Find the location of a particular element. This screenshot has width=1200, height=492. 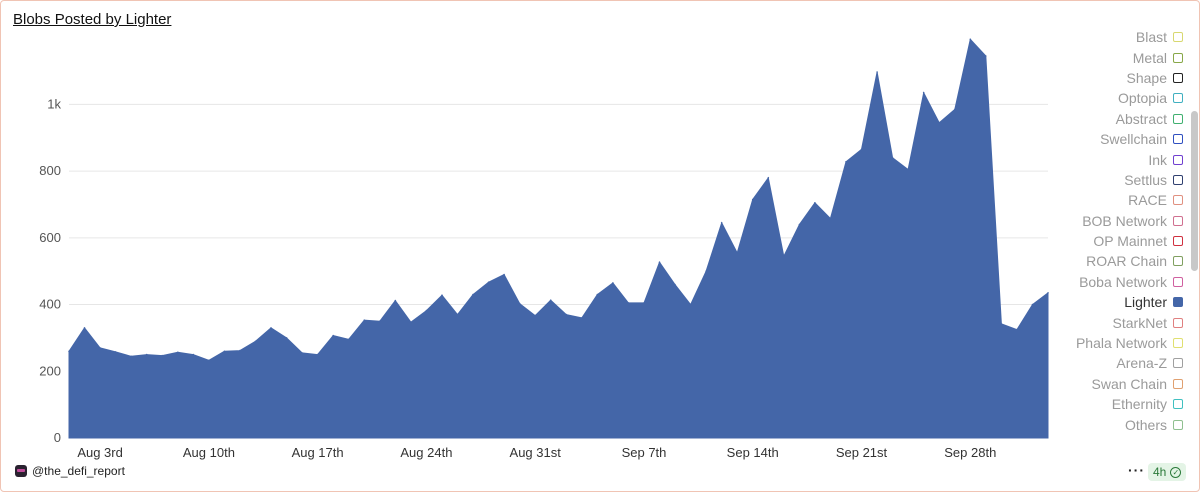

legend-item-race: RACE is located at coordinates (1121, 200).